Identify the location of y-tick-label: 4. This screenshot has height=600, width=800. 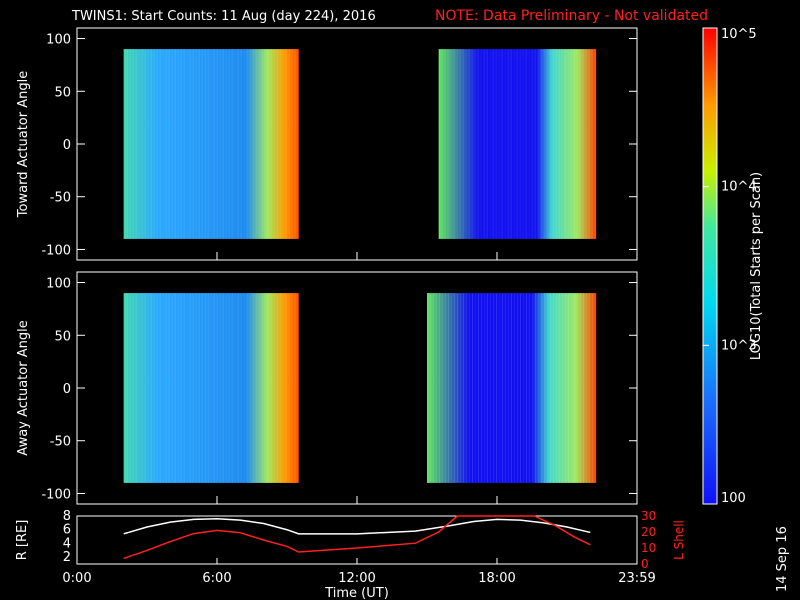
(67, 543).